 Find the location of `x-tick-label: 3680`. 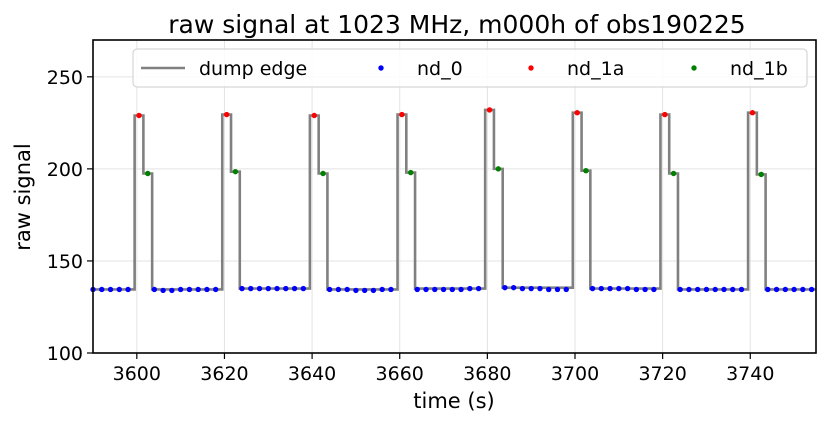

x-tick-label: 3680 is located at coordinates (487, 374).